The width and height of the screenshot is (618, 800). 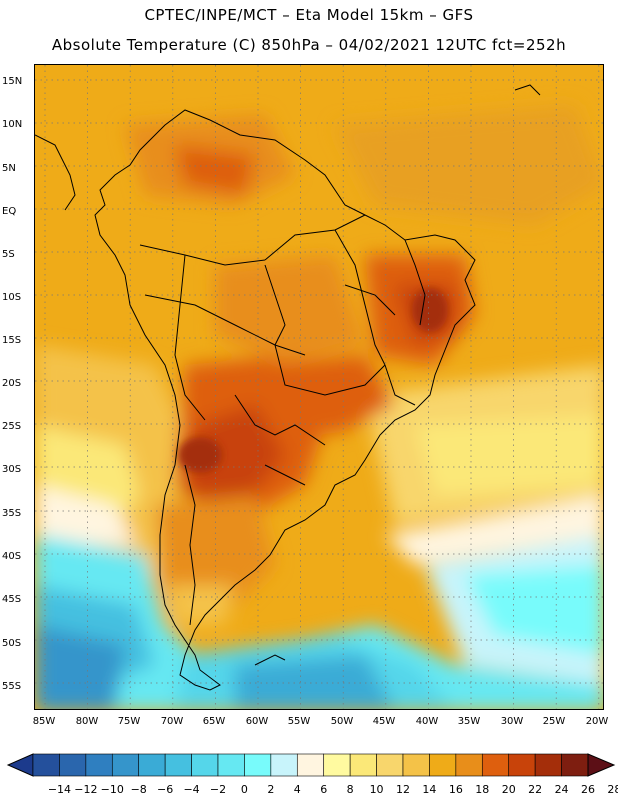 What do you see at coordinates (469, 721) in the screenshot?
I see `lon-tick: 35W` at bounding box center [469, 721].